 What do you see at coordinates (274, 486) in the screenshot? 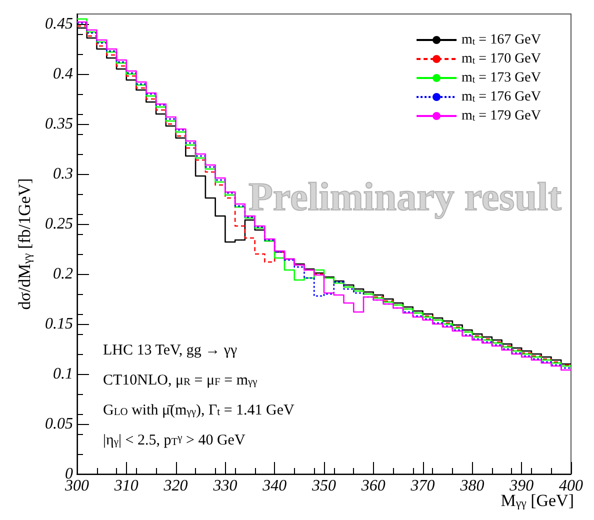
I see `x-tick-label: 340` at bounding box center [274, 486].